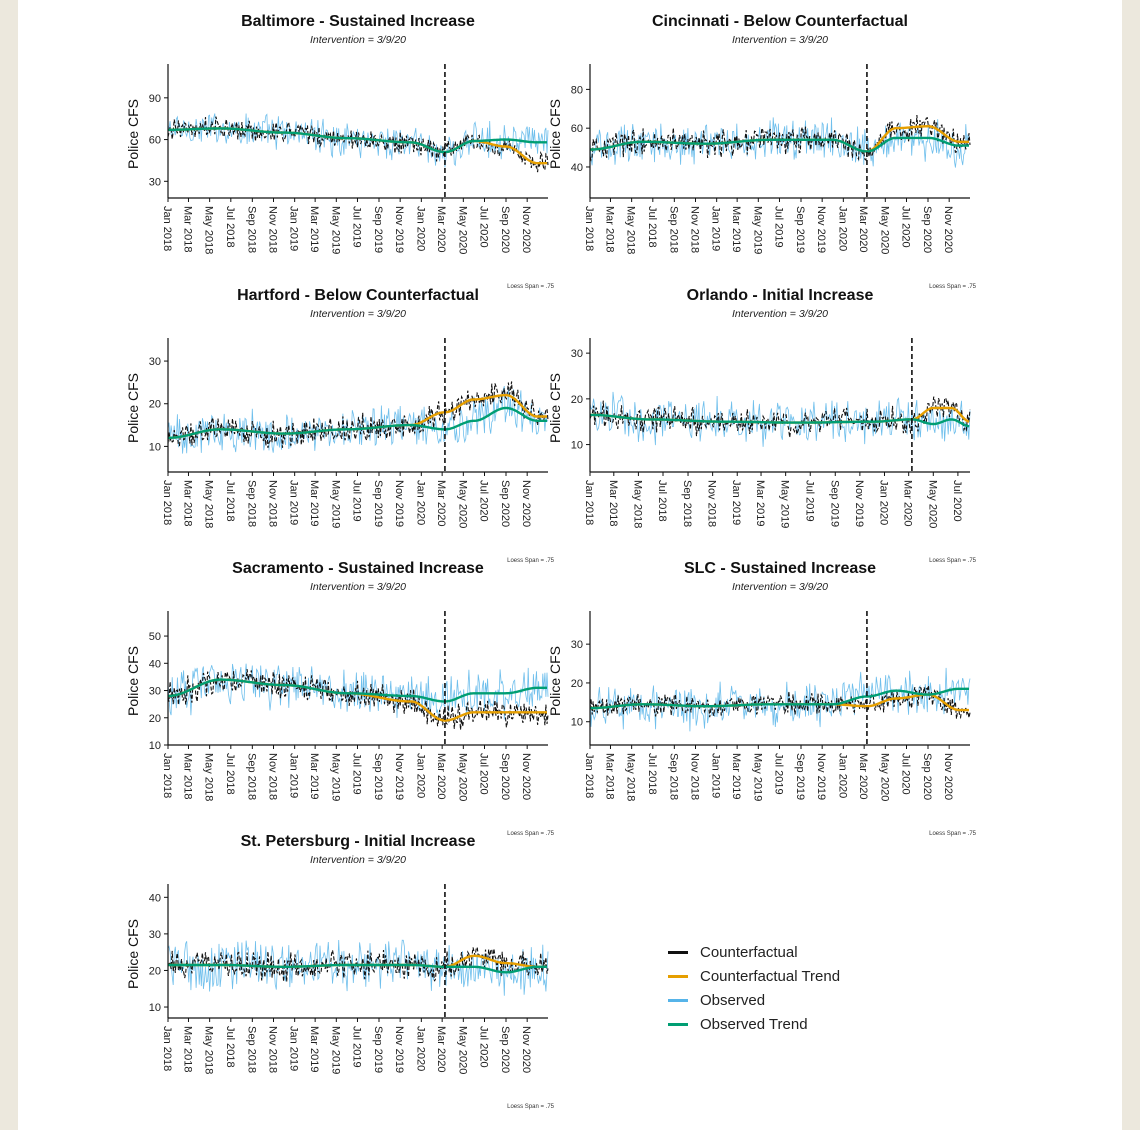  What do you see at coordinates (678, 952) in the screenshot?
I see `legend-swatch-counterfactual` at bounding box center [678, 952].